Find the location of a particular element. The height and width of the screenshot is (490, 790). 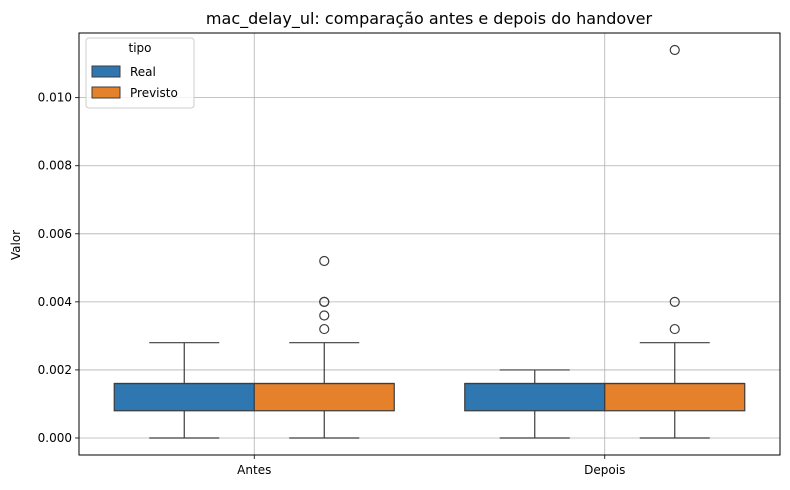

legend-title: tipo is located at coordinates (140, 48).